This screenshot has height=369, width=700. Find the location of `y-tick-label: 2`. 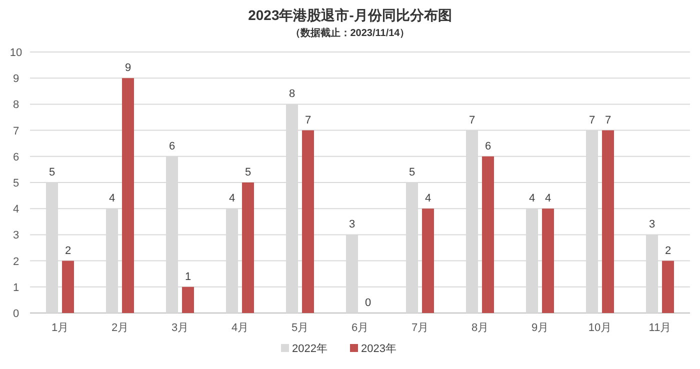

y-tick-label: 2 is located at coordinates (16, 262).